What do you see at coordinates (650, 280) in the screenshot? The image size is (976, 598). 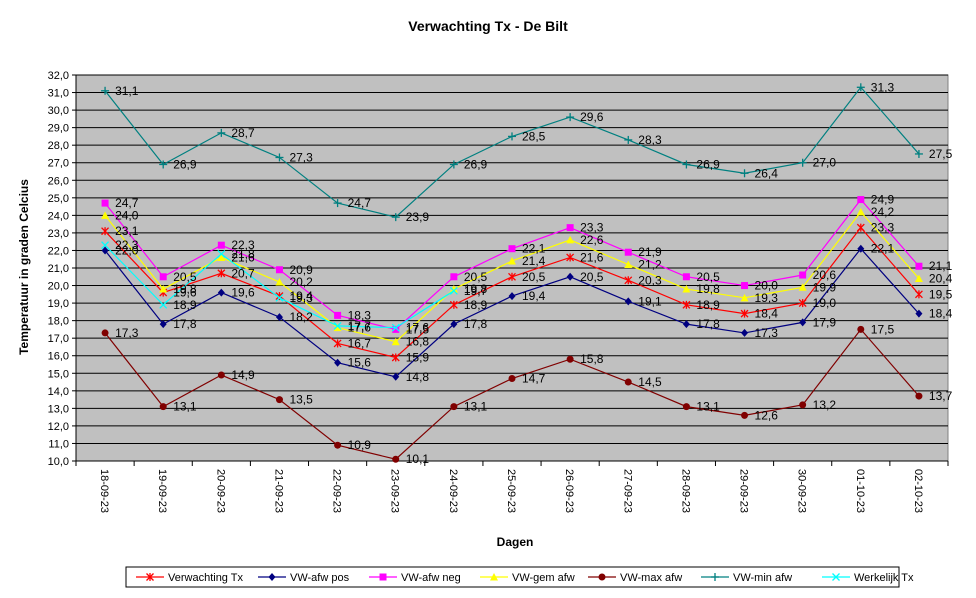 I see `data-label: 20,3` at bounding box center [650, 280].